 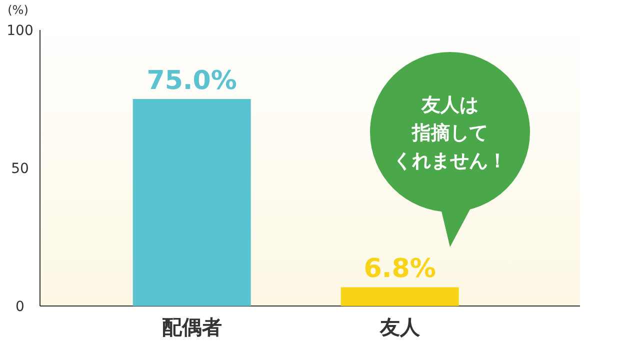 What do you see at coordinates (18, 10) in the screenshot?
I see `y-axis-title: (%)` at bounding box center [18, 10].